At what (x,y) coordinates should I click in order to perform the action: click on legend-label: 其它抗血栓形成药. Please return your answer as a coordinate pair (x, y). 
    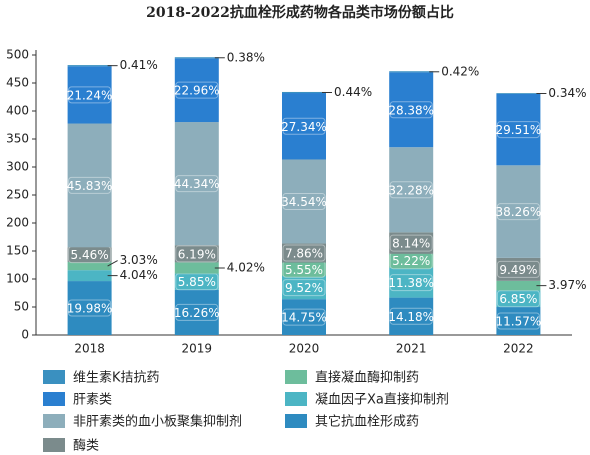
    Looking at the image, I should click on (367, 422).